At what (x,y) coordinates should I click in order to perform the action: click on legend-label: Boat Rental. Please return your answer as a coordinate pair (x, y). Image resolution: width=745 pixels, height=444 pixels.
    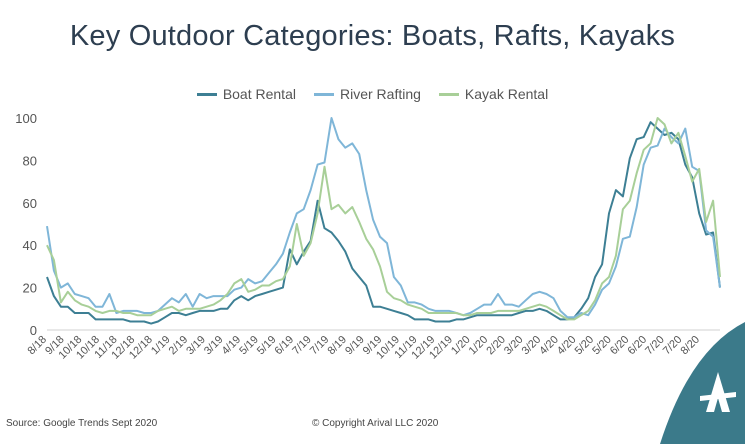
    Looking at the image, I should click on (259, 94).